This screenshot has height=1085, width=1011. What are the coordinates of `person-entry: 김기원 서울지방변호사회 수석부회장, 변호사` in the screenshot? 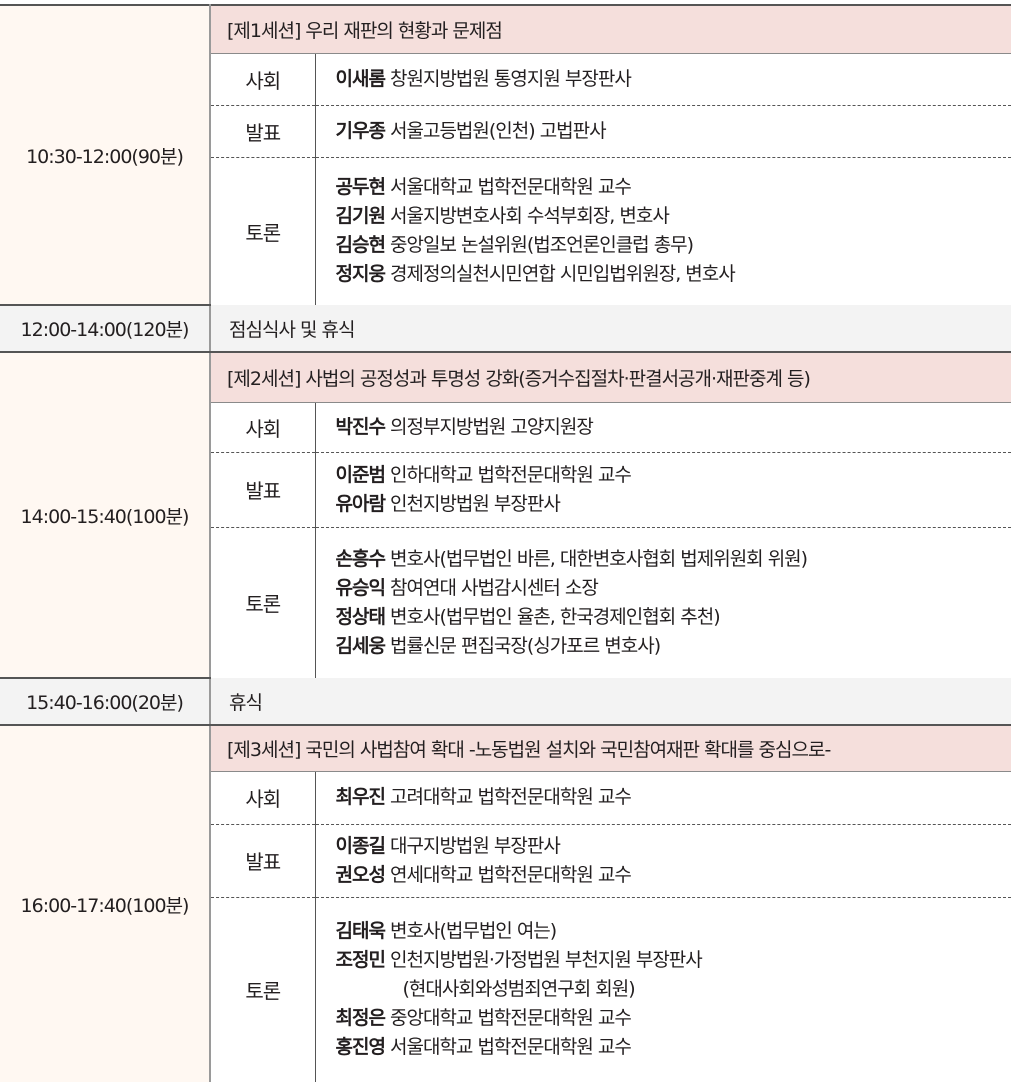 It's located at (673, 216).